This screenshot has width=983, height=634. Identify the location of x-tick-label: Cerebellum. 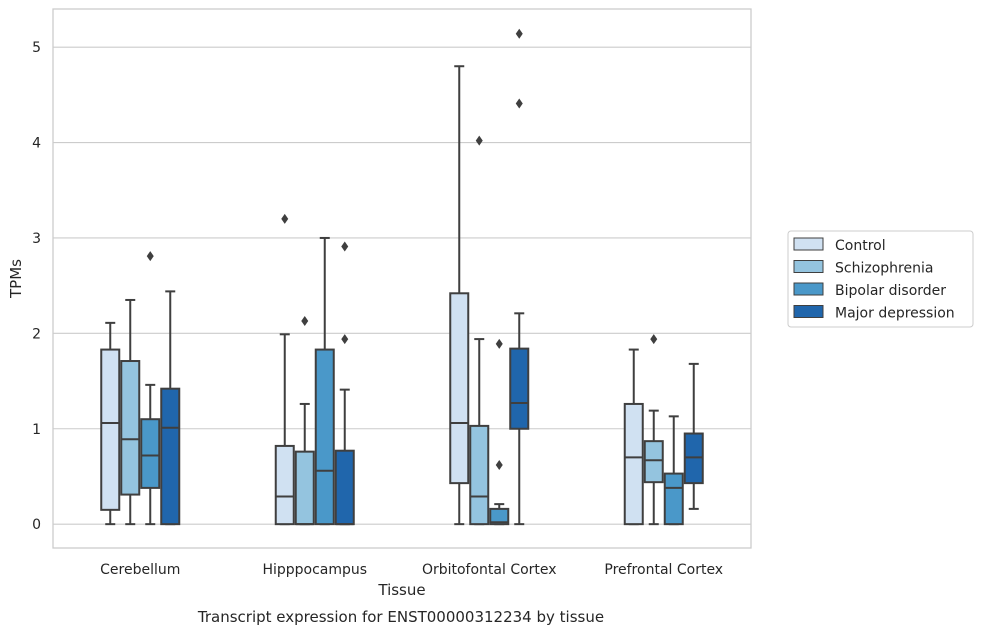
(140, 570).